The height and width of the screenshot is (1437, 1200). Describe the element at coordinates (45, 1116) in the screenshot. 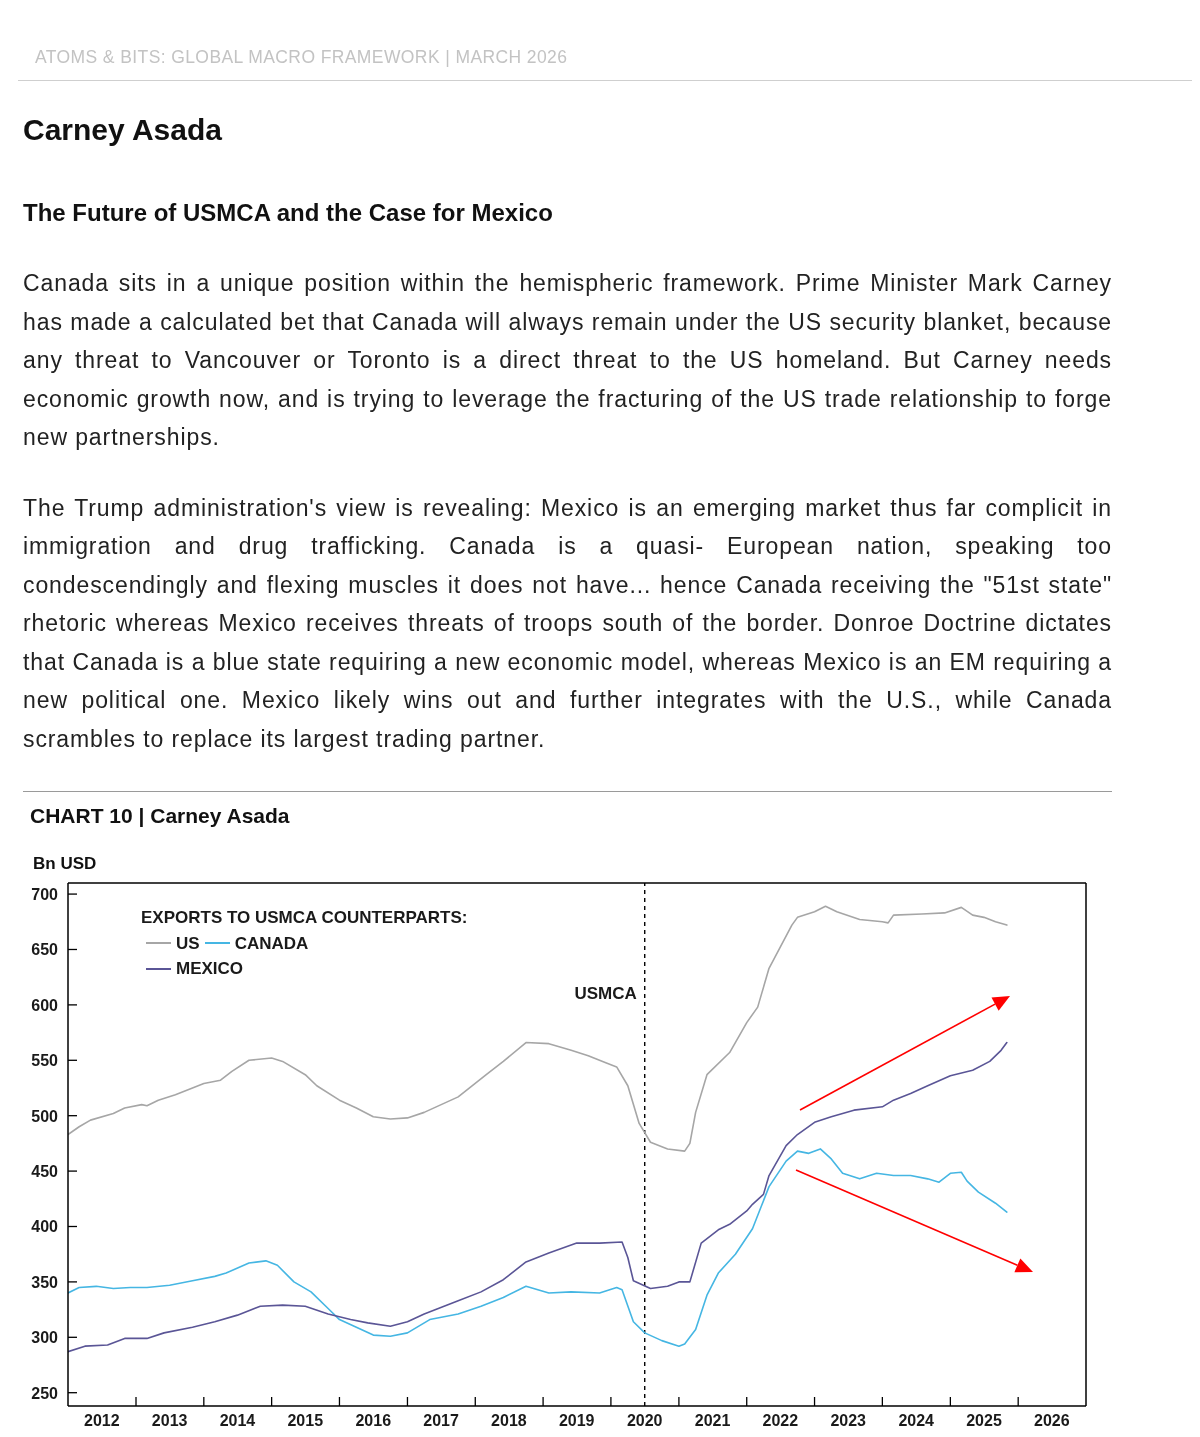

I see `y-tick-label: 500` at that location.